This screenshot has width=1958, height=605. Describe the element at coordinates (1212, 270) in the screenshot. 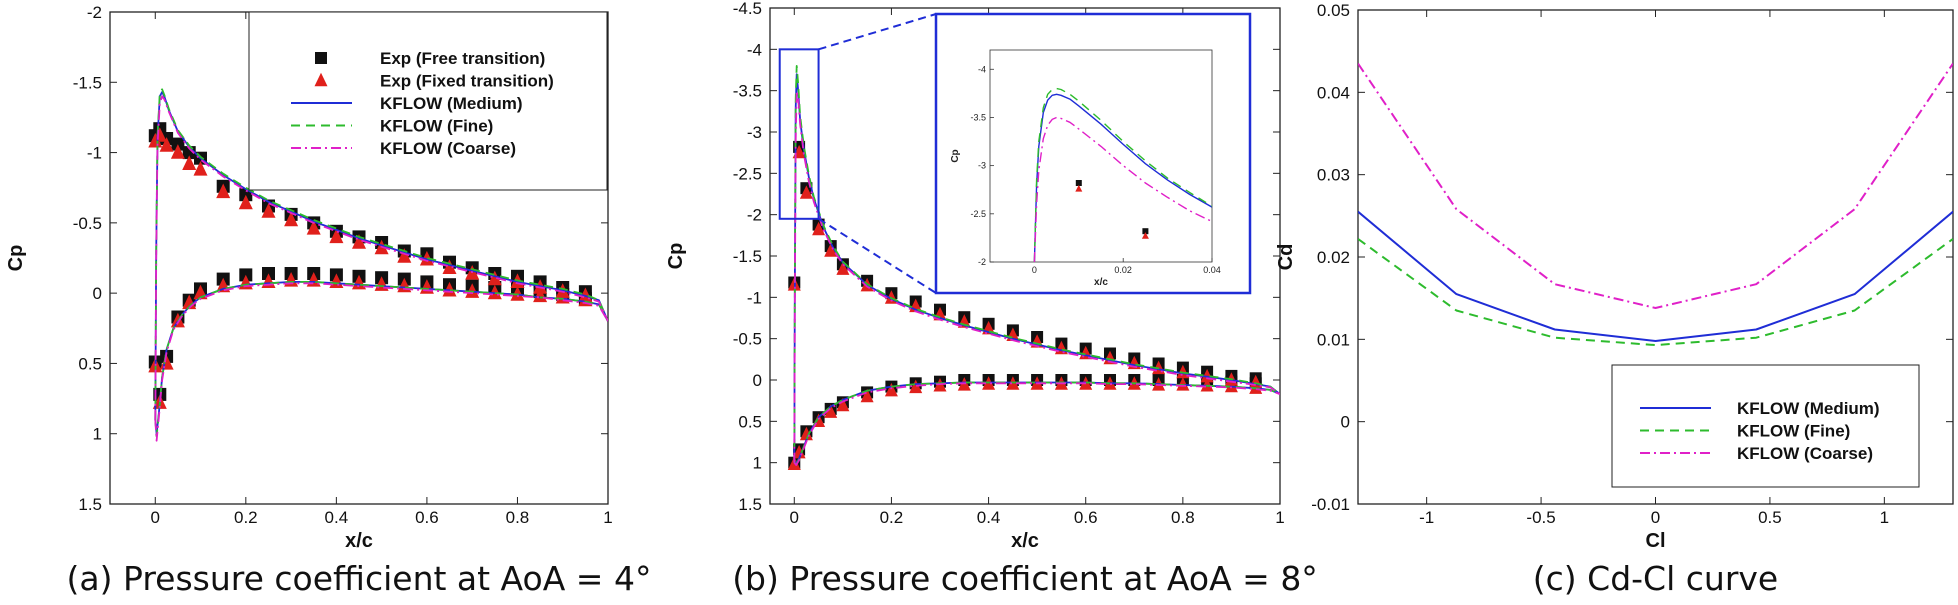

I see `inset-x-tick-label: 0.04` at that location.